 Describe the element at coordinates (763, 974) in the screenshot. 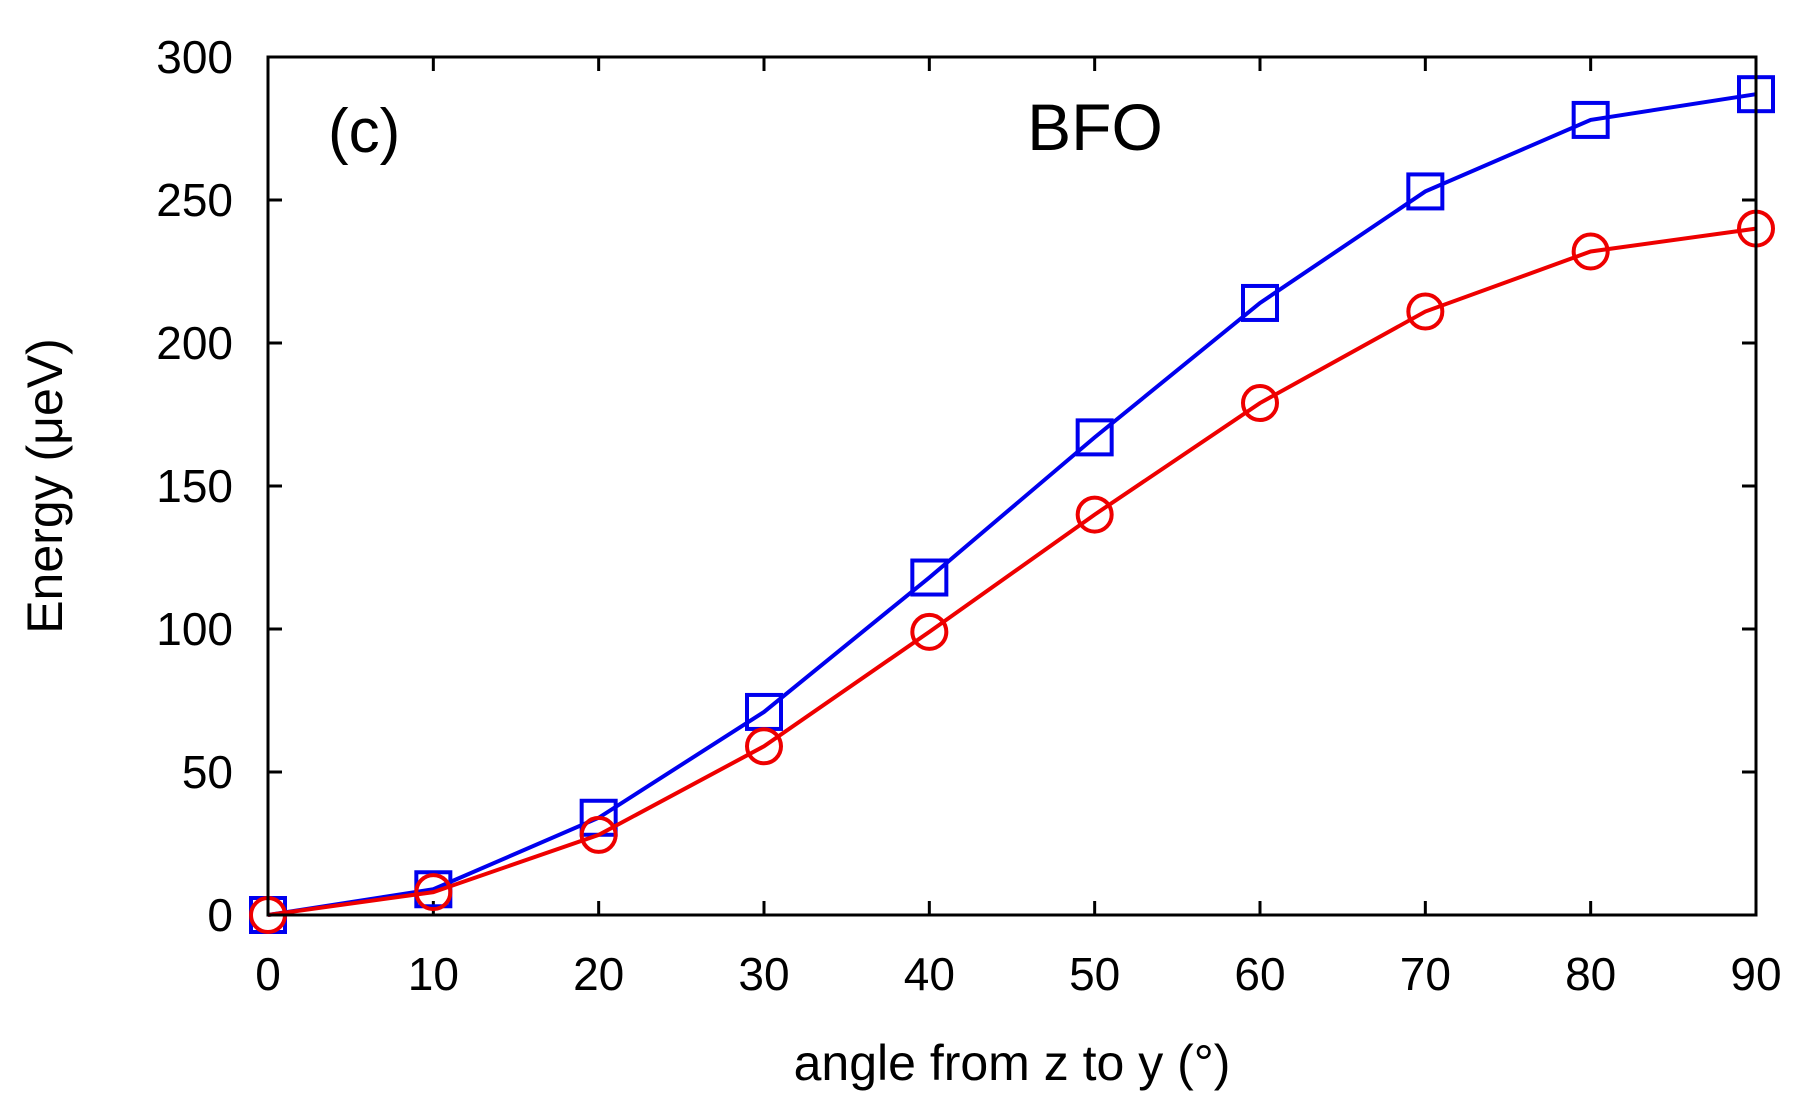

I see `x-tick-label: 30` at that location.